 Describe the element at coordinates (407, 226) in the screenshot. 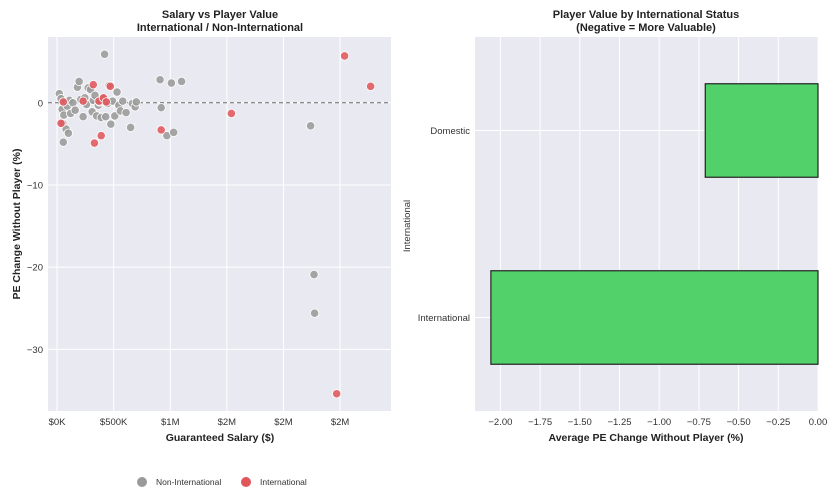

I see `bar-y-axis-label: International` at that location.